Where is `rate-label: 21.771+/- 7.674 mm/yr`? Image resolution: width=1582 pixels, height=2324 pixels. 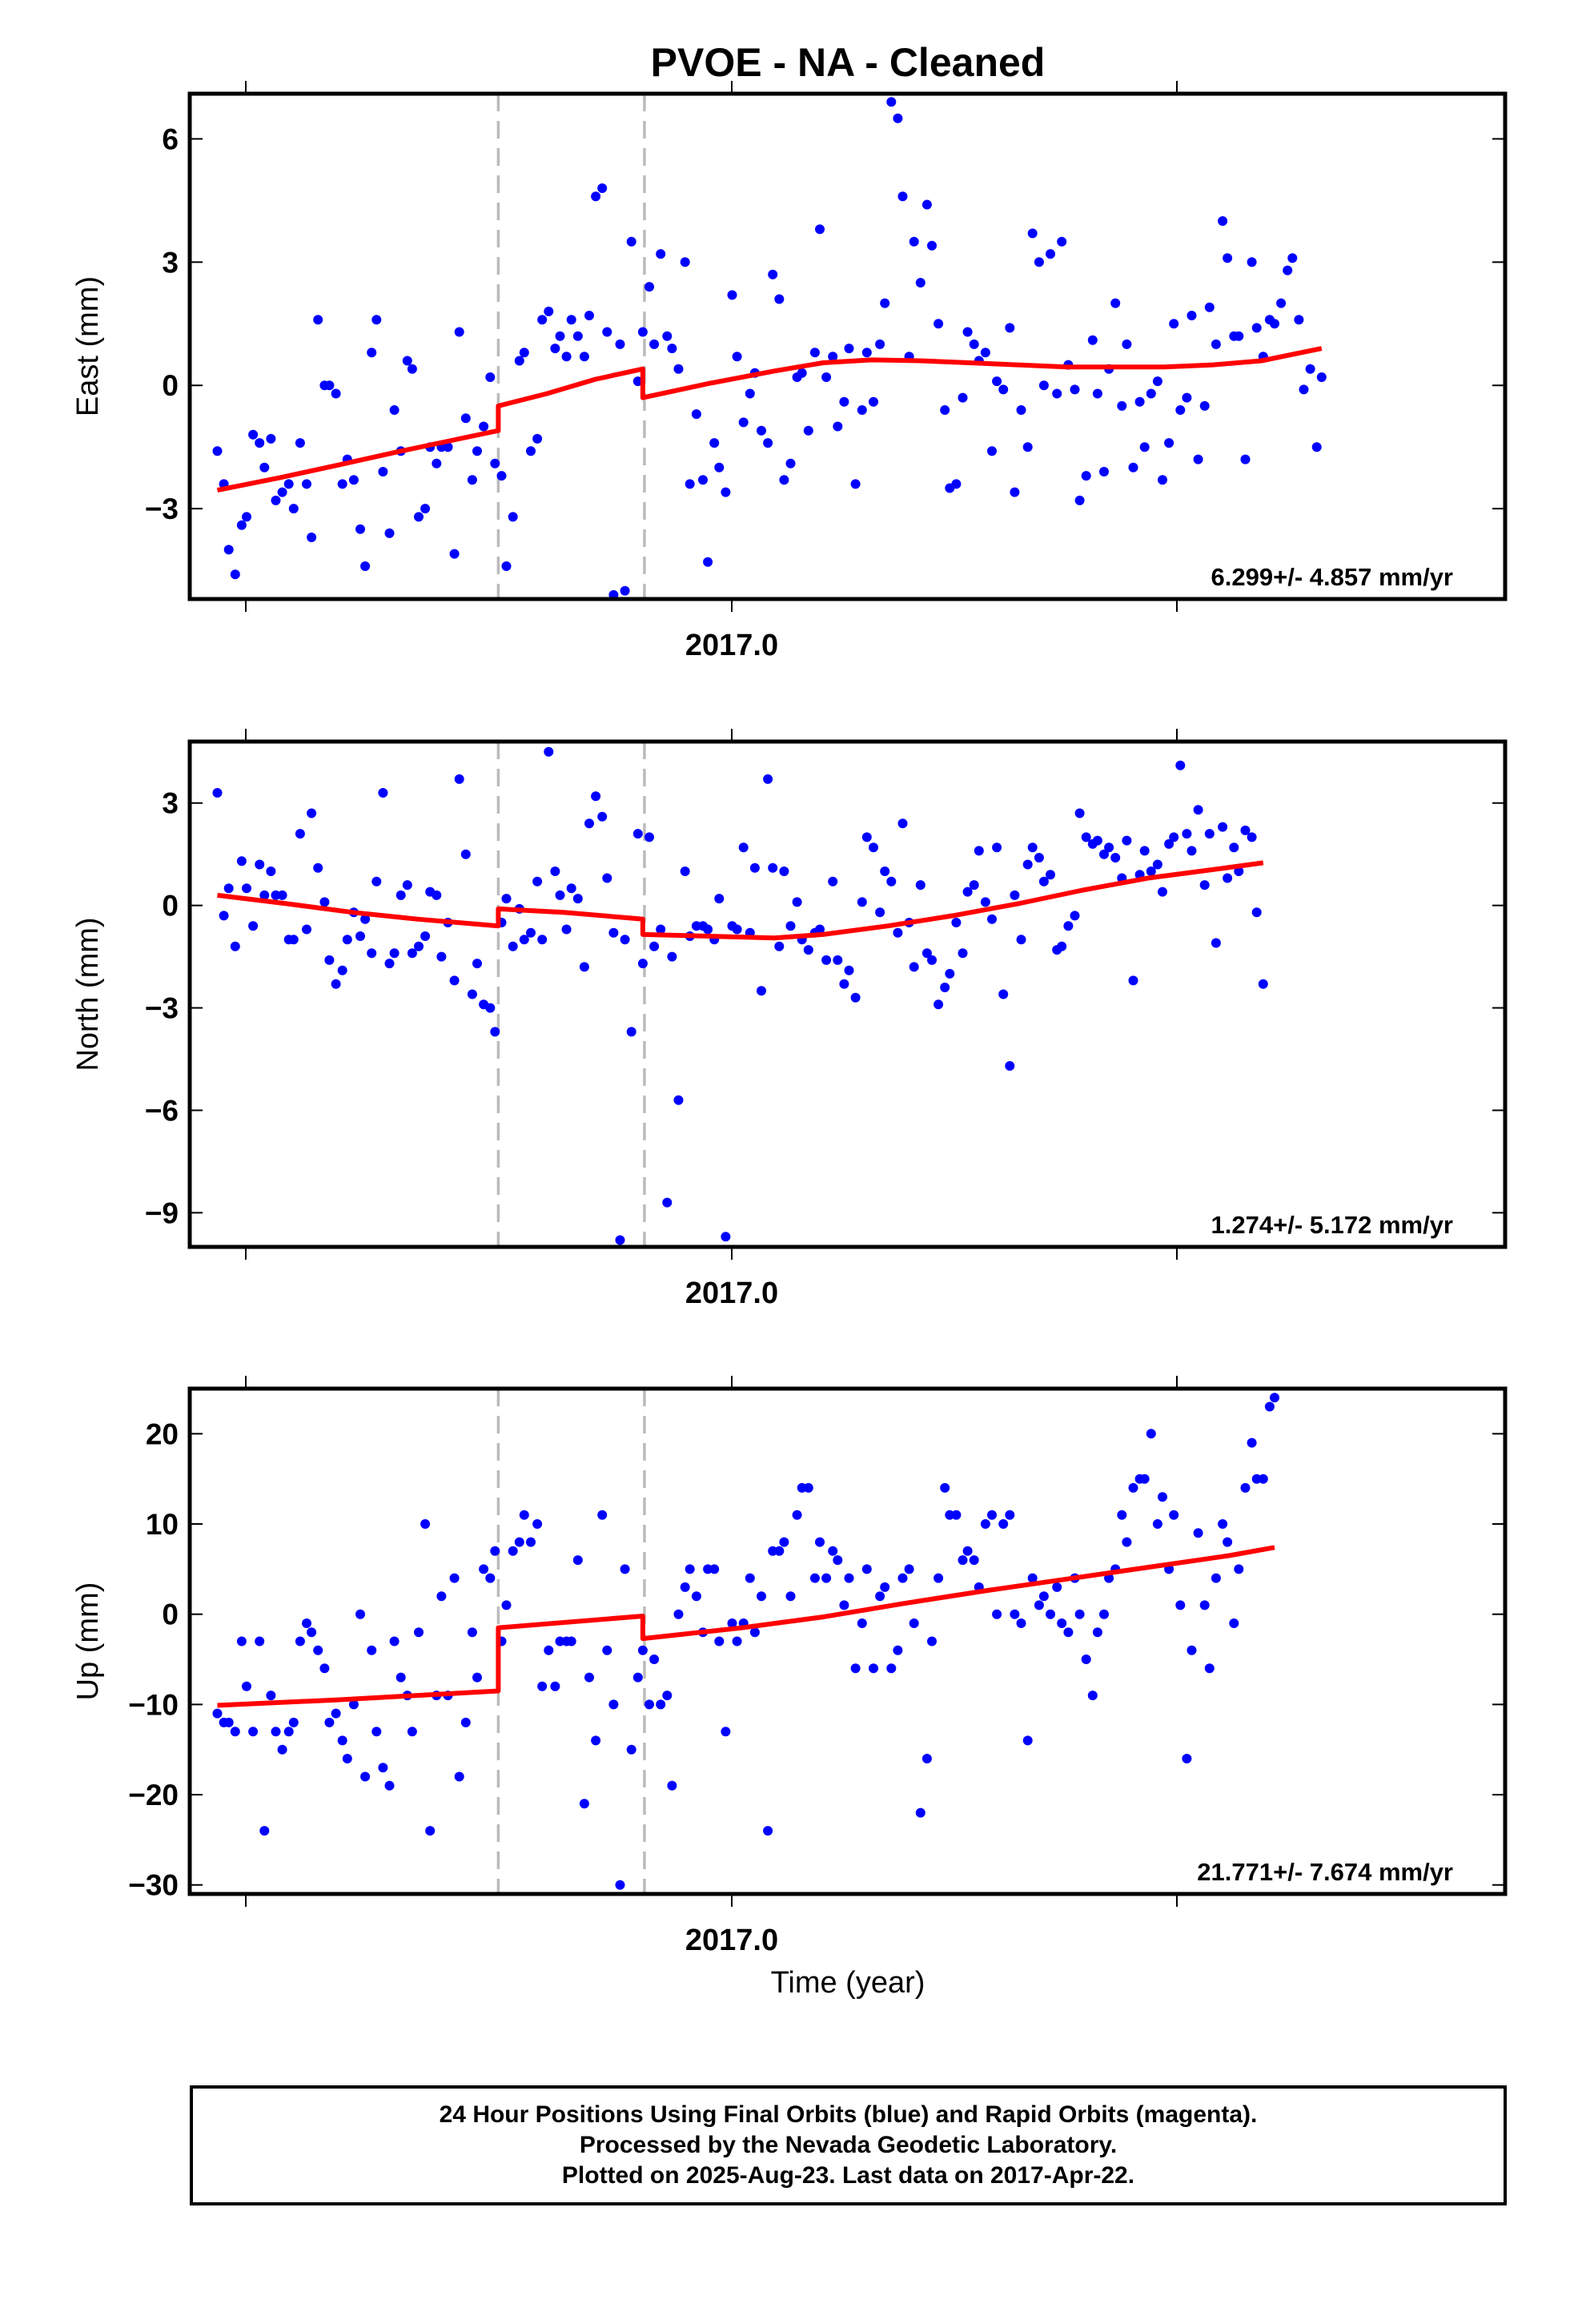
rate-label: 21.771+/- 7.674 mm/yr is located at coordinates (1325, 1872).